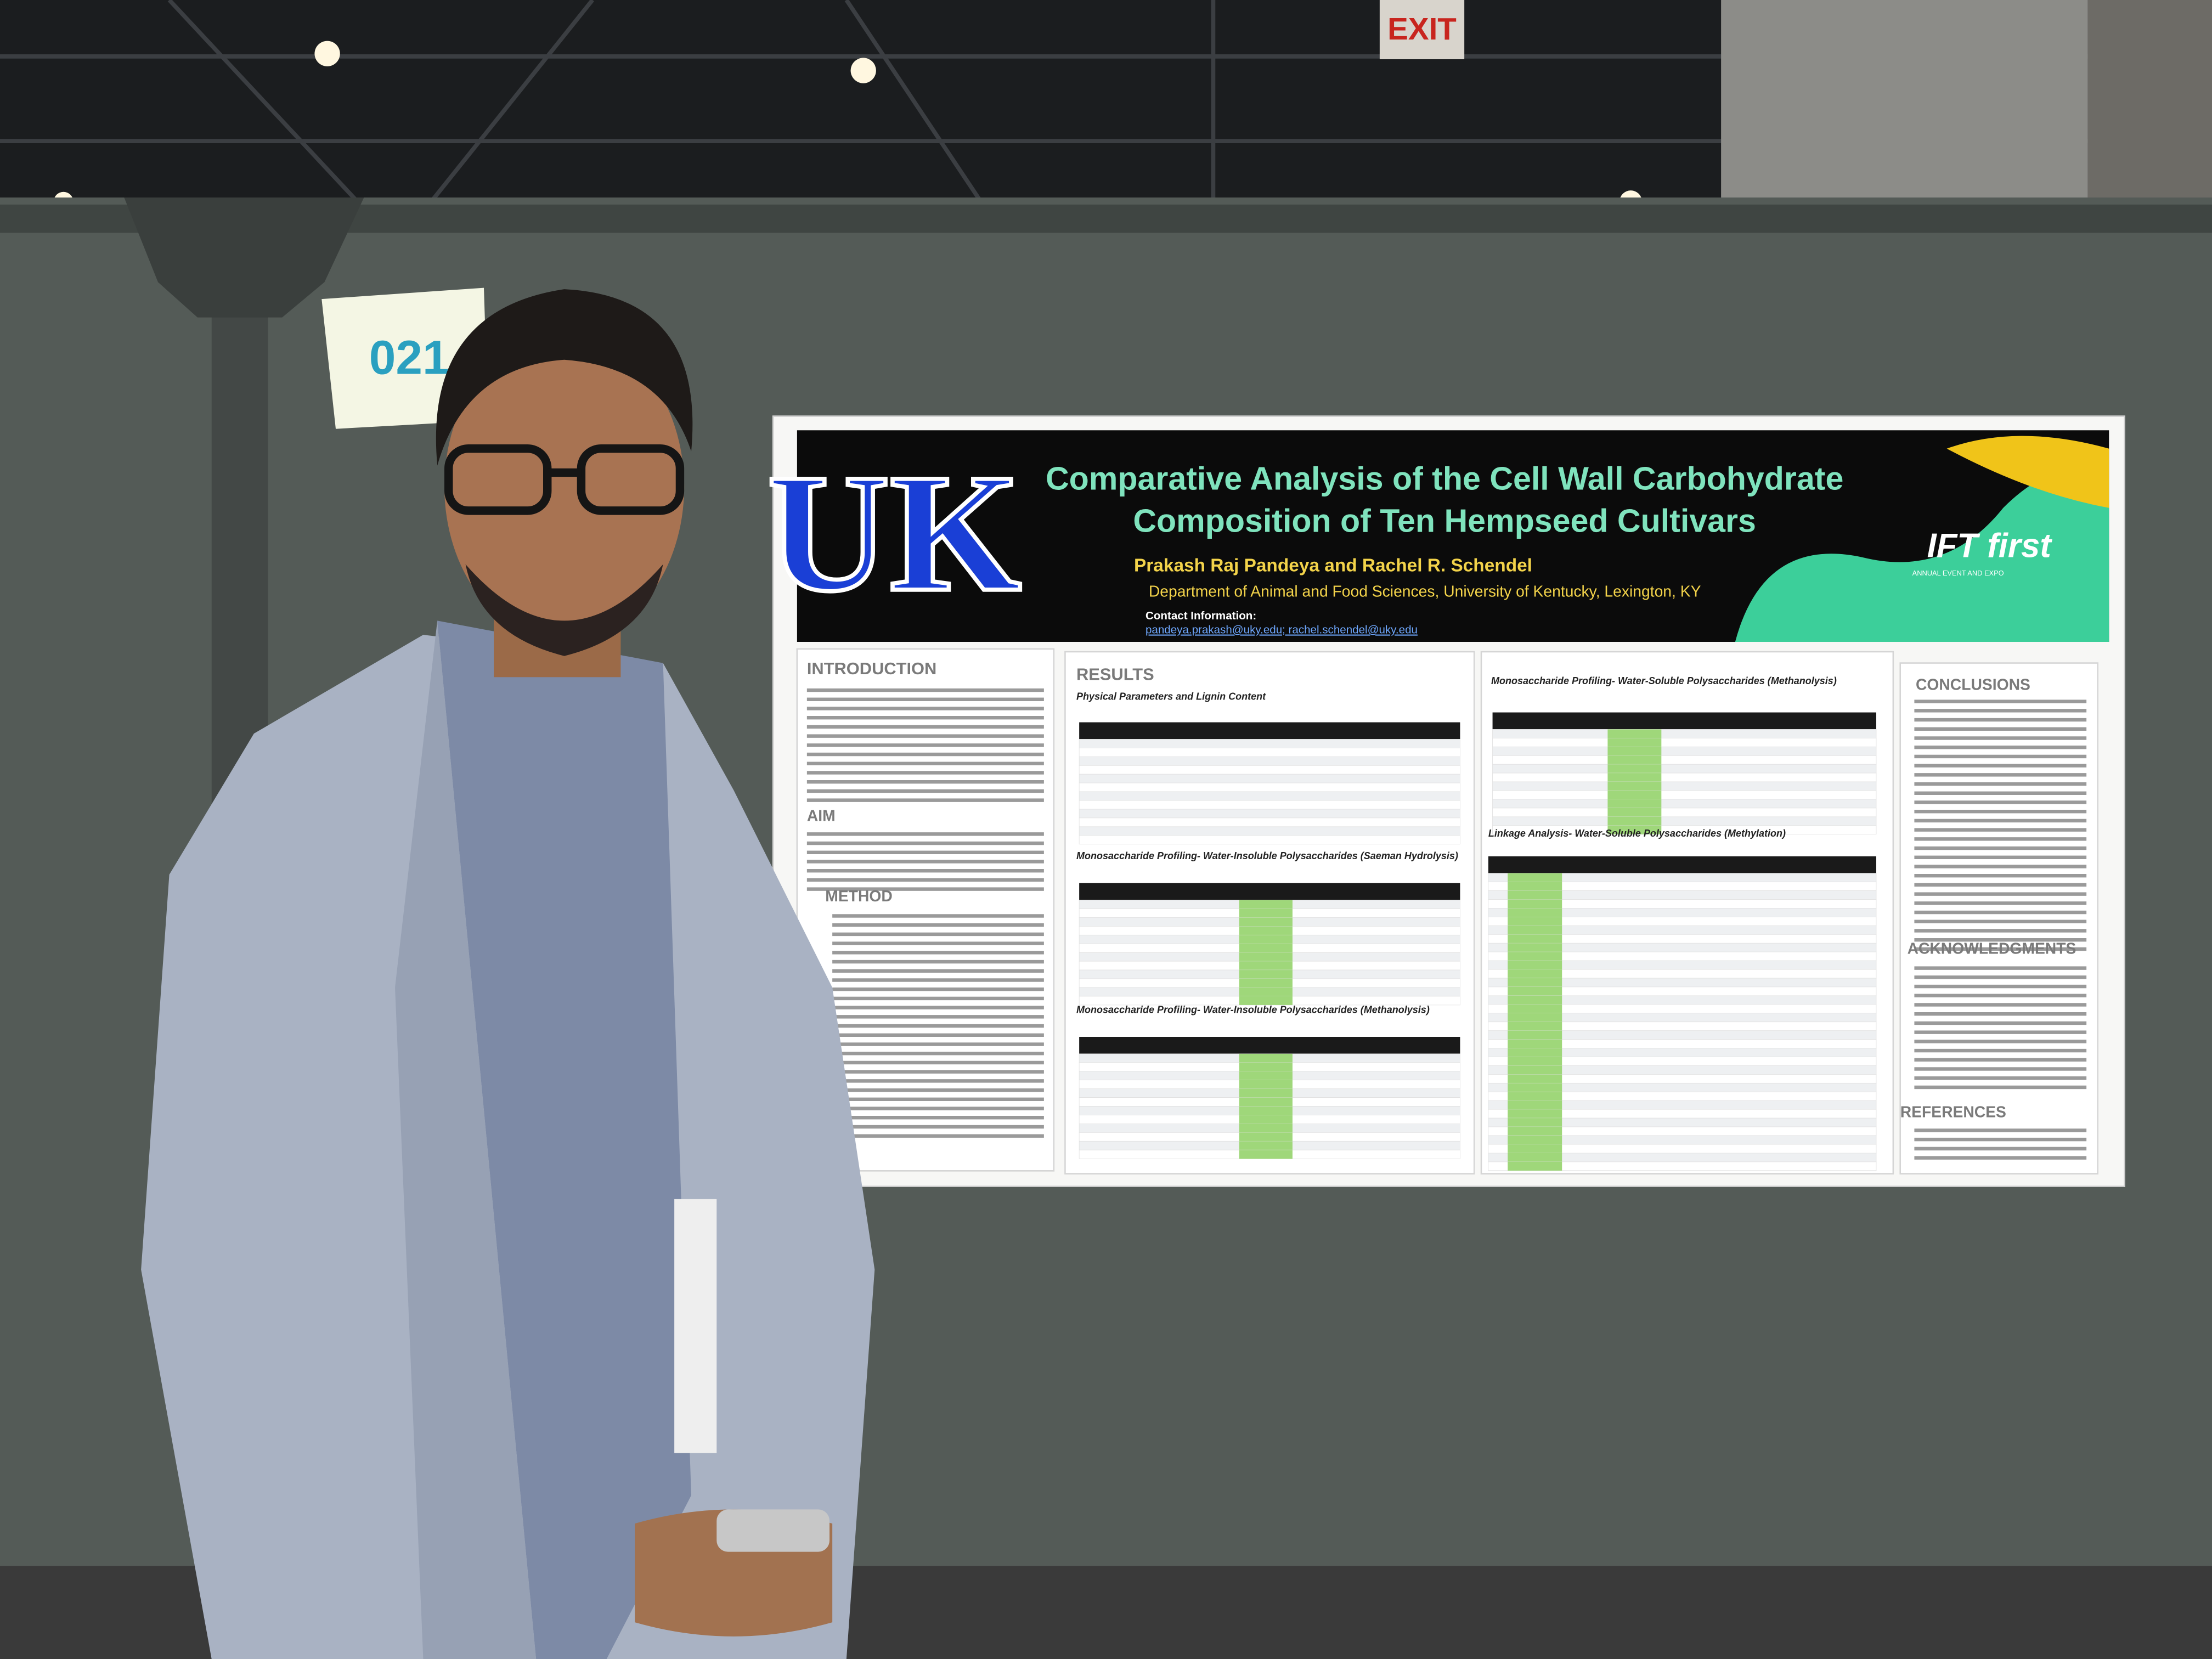 The height and width of the screenshot is (1659, 2212). Describe the element at coordinates (1992, 948) in the screenshot. I see `section-heading: ACKNOWLEDGMENTS` at that location.